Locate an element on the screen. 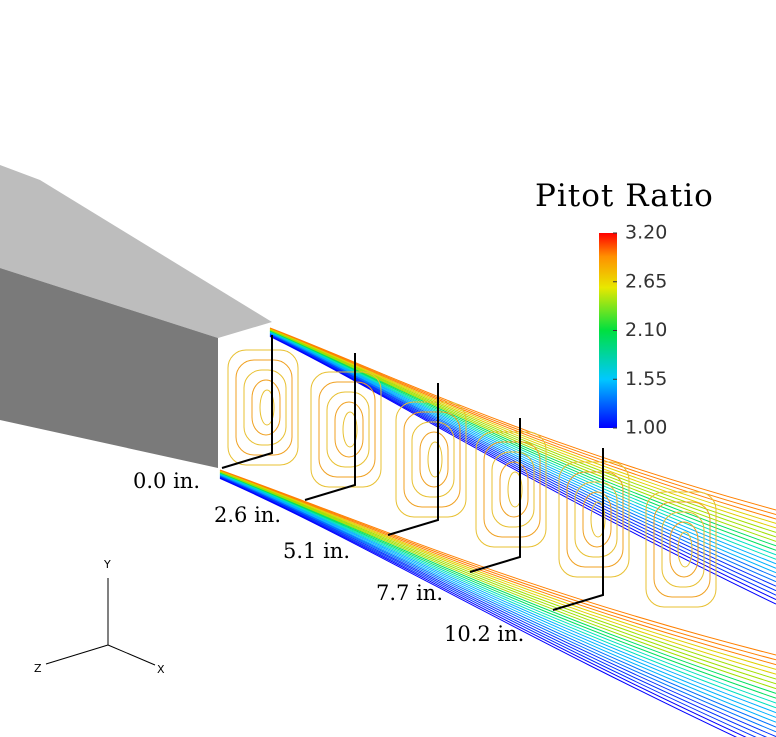 The width and height of the screenshot is (776, 737). axis-label: X is located at coordinates (161, 669).